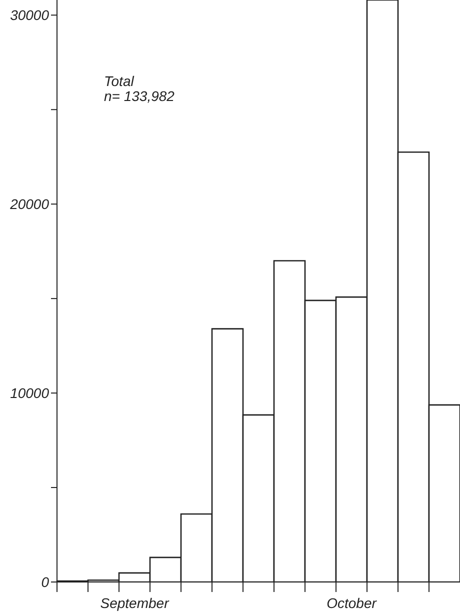 This screenshot has width=460, height=616. I want to click on y-tick-label: 20000, so click(29, 204).